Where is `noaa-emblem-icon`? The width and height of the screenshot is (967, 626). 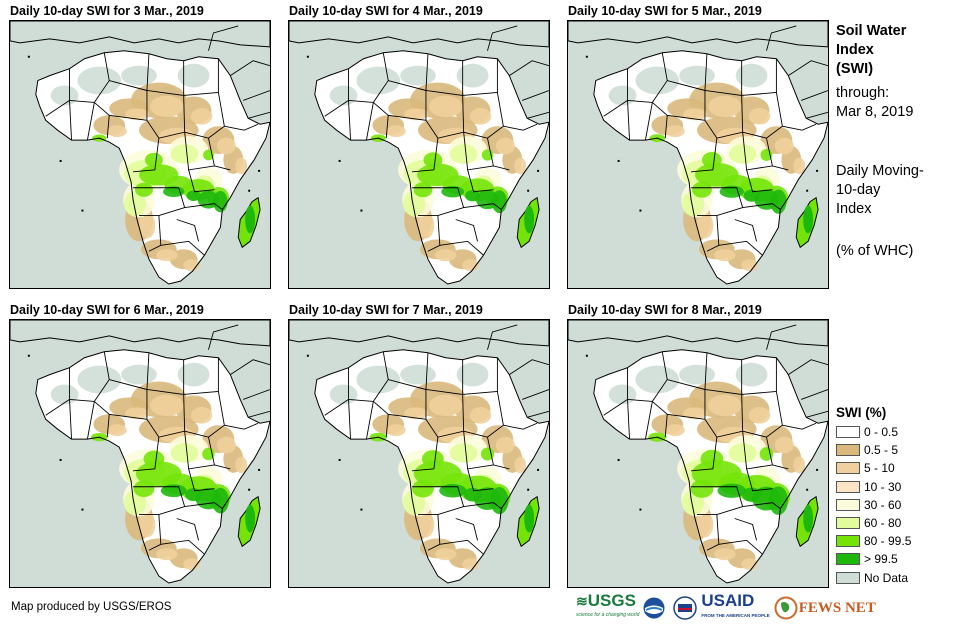 noaa-emblem-icon is located at coordinates (654, 608).